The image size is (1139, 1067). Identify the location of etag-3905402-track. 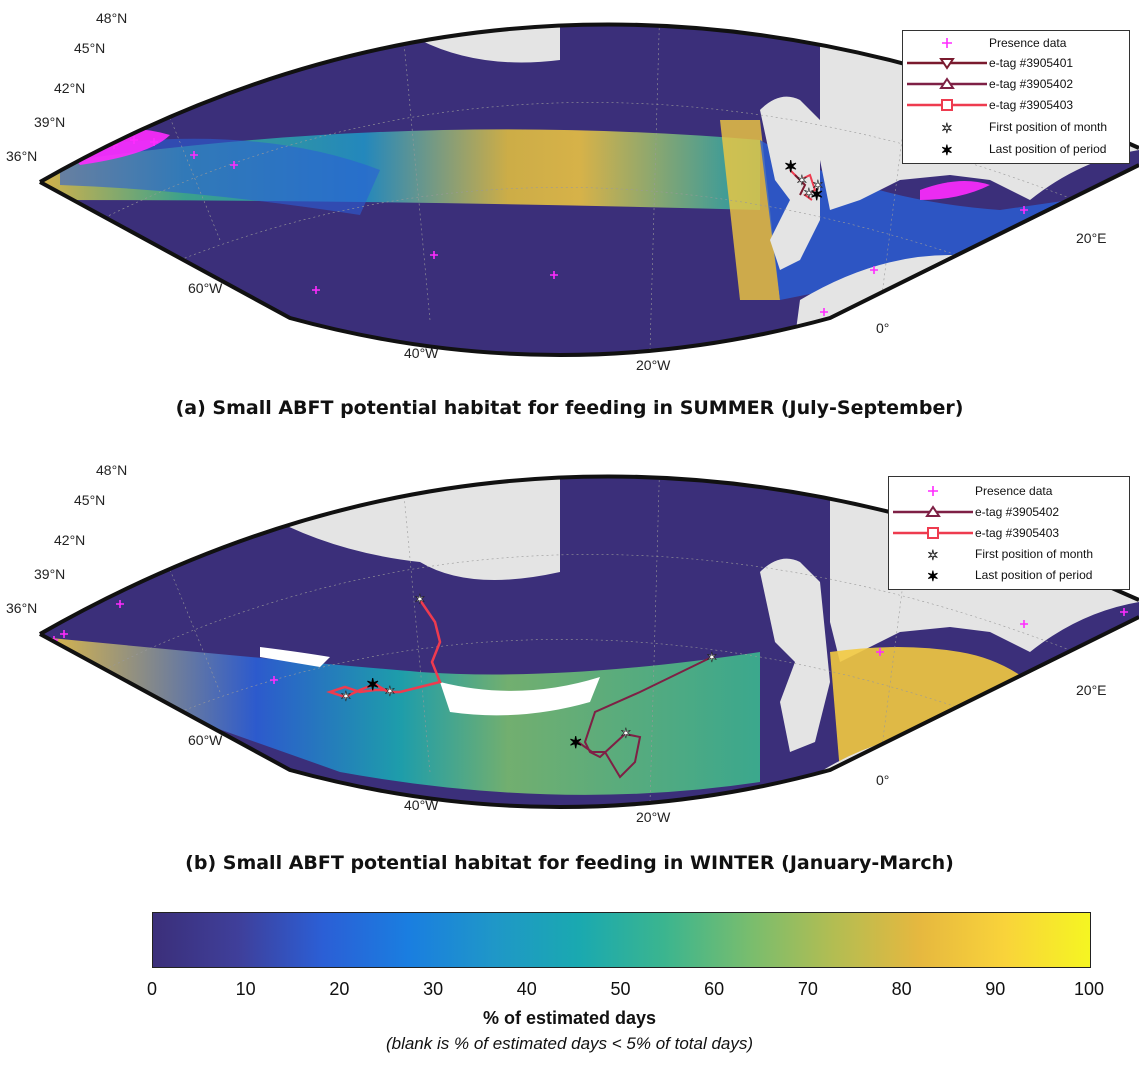
(645, 717).